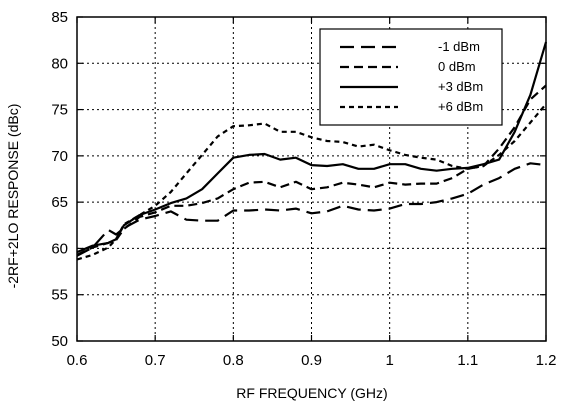 This screenshot has width=564, height=406. What do you see at coordinates (59, 295) in the screenshot?
I see `y-tick-label: 55` at bounding box center [59, 295].